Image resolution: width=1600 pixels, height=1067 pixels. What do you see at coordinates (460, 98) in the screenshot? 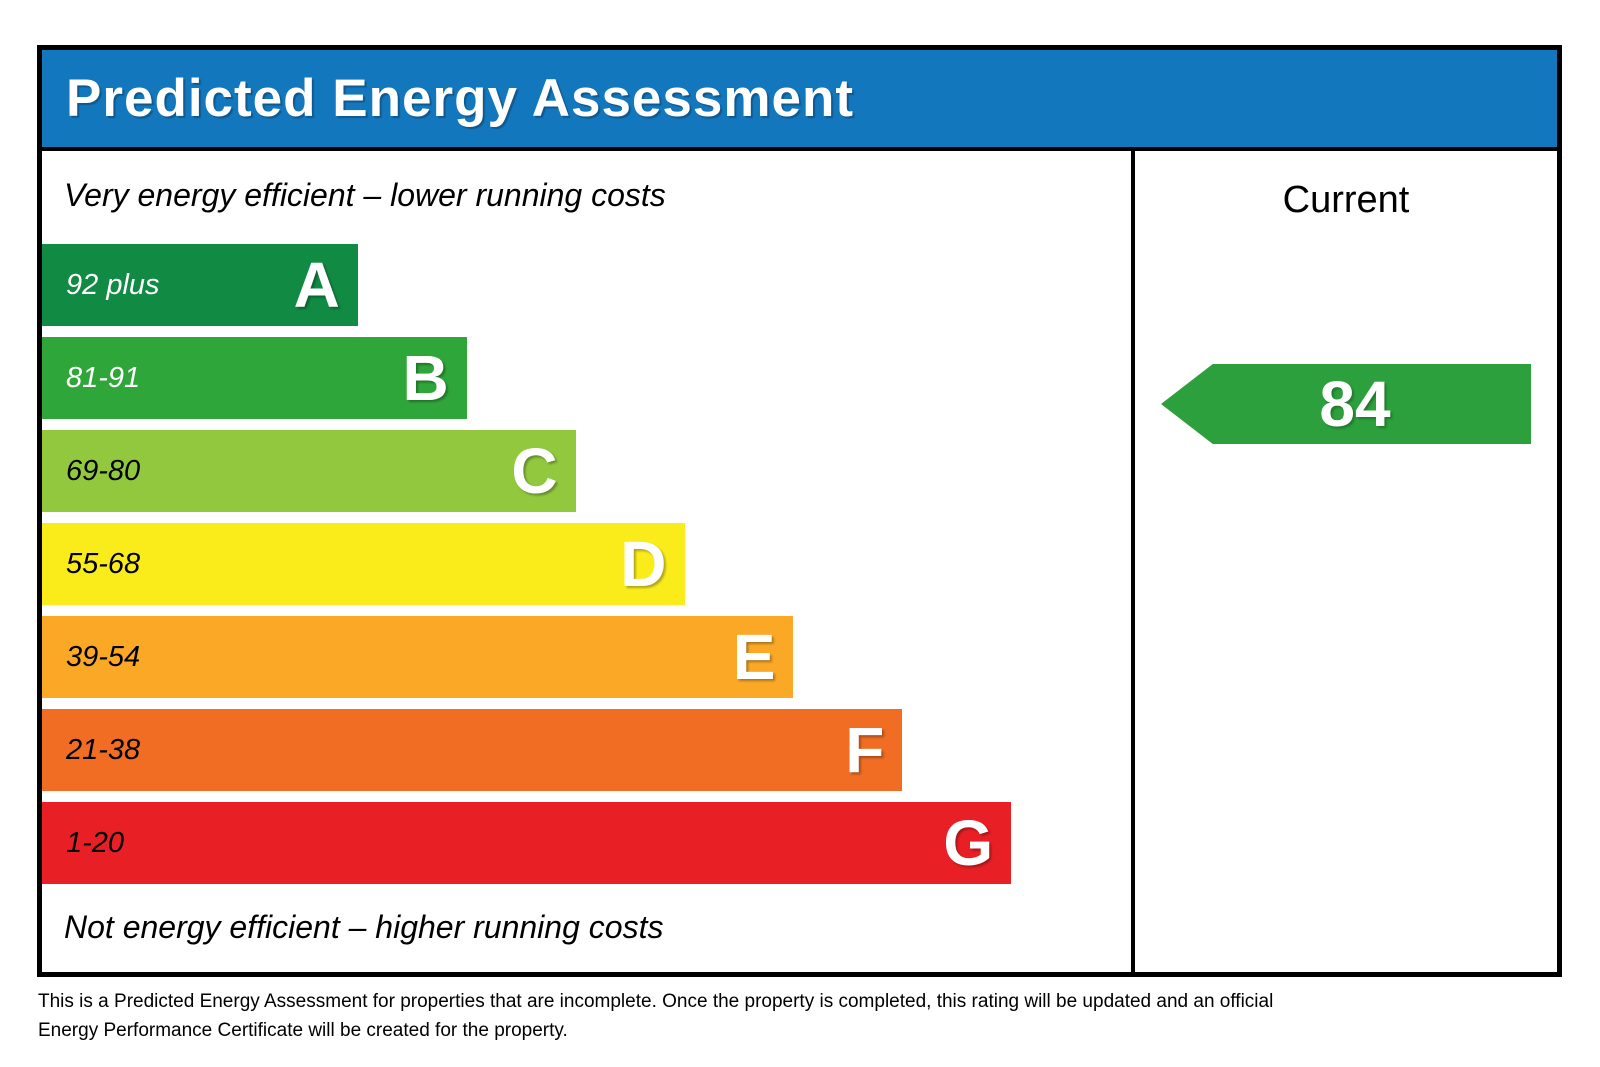
I see `page-title: Predicted Energy Assessment` at bounding box center [460, 98].